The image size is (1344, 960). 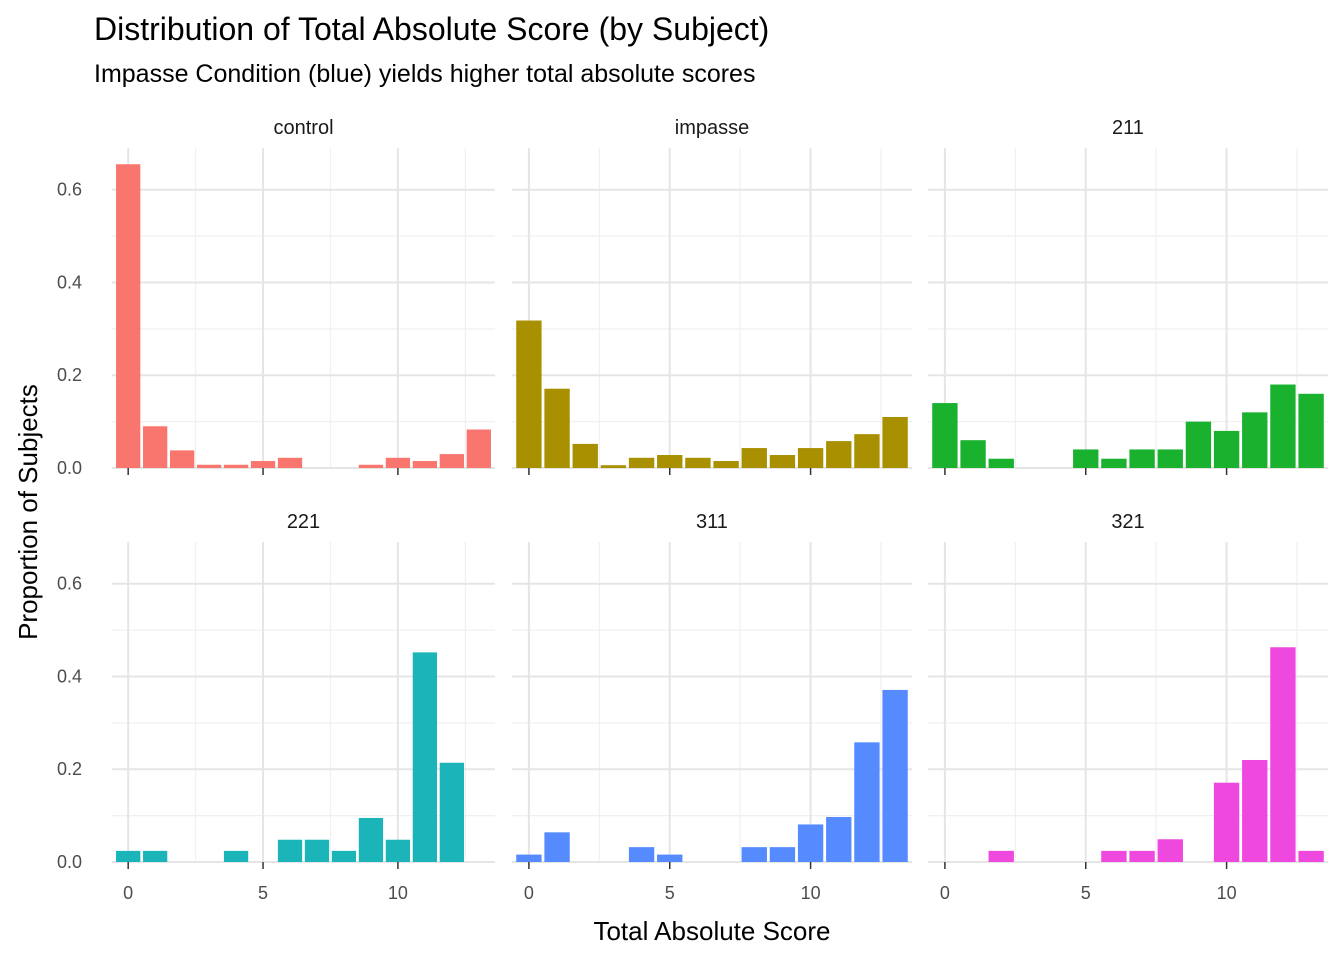 What do you see at coordinates (276, 707) in the screenshot?
I see `panel-221: 221 0.0 0.2 0.4 0.6 0 5 10` at bounding box center [276, 707].